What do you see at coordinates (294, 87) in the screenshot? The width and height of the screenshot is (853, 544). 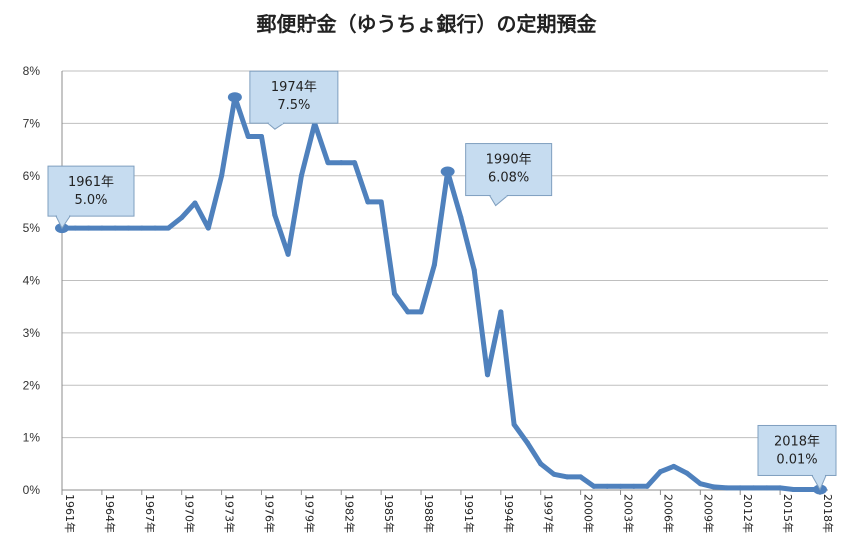 I see `callout-year: 1974年` at bounding box center [294, 87].